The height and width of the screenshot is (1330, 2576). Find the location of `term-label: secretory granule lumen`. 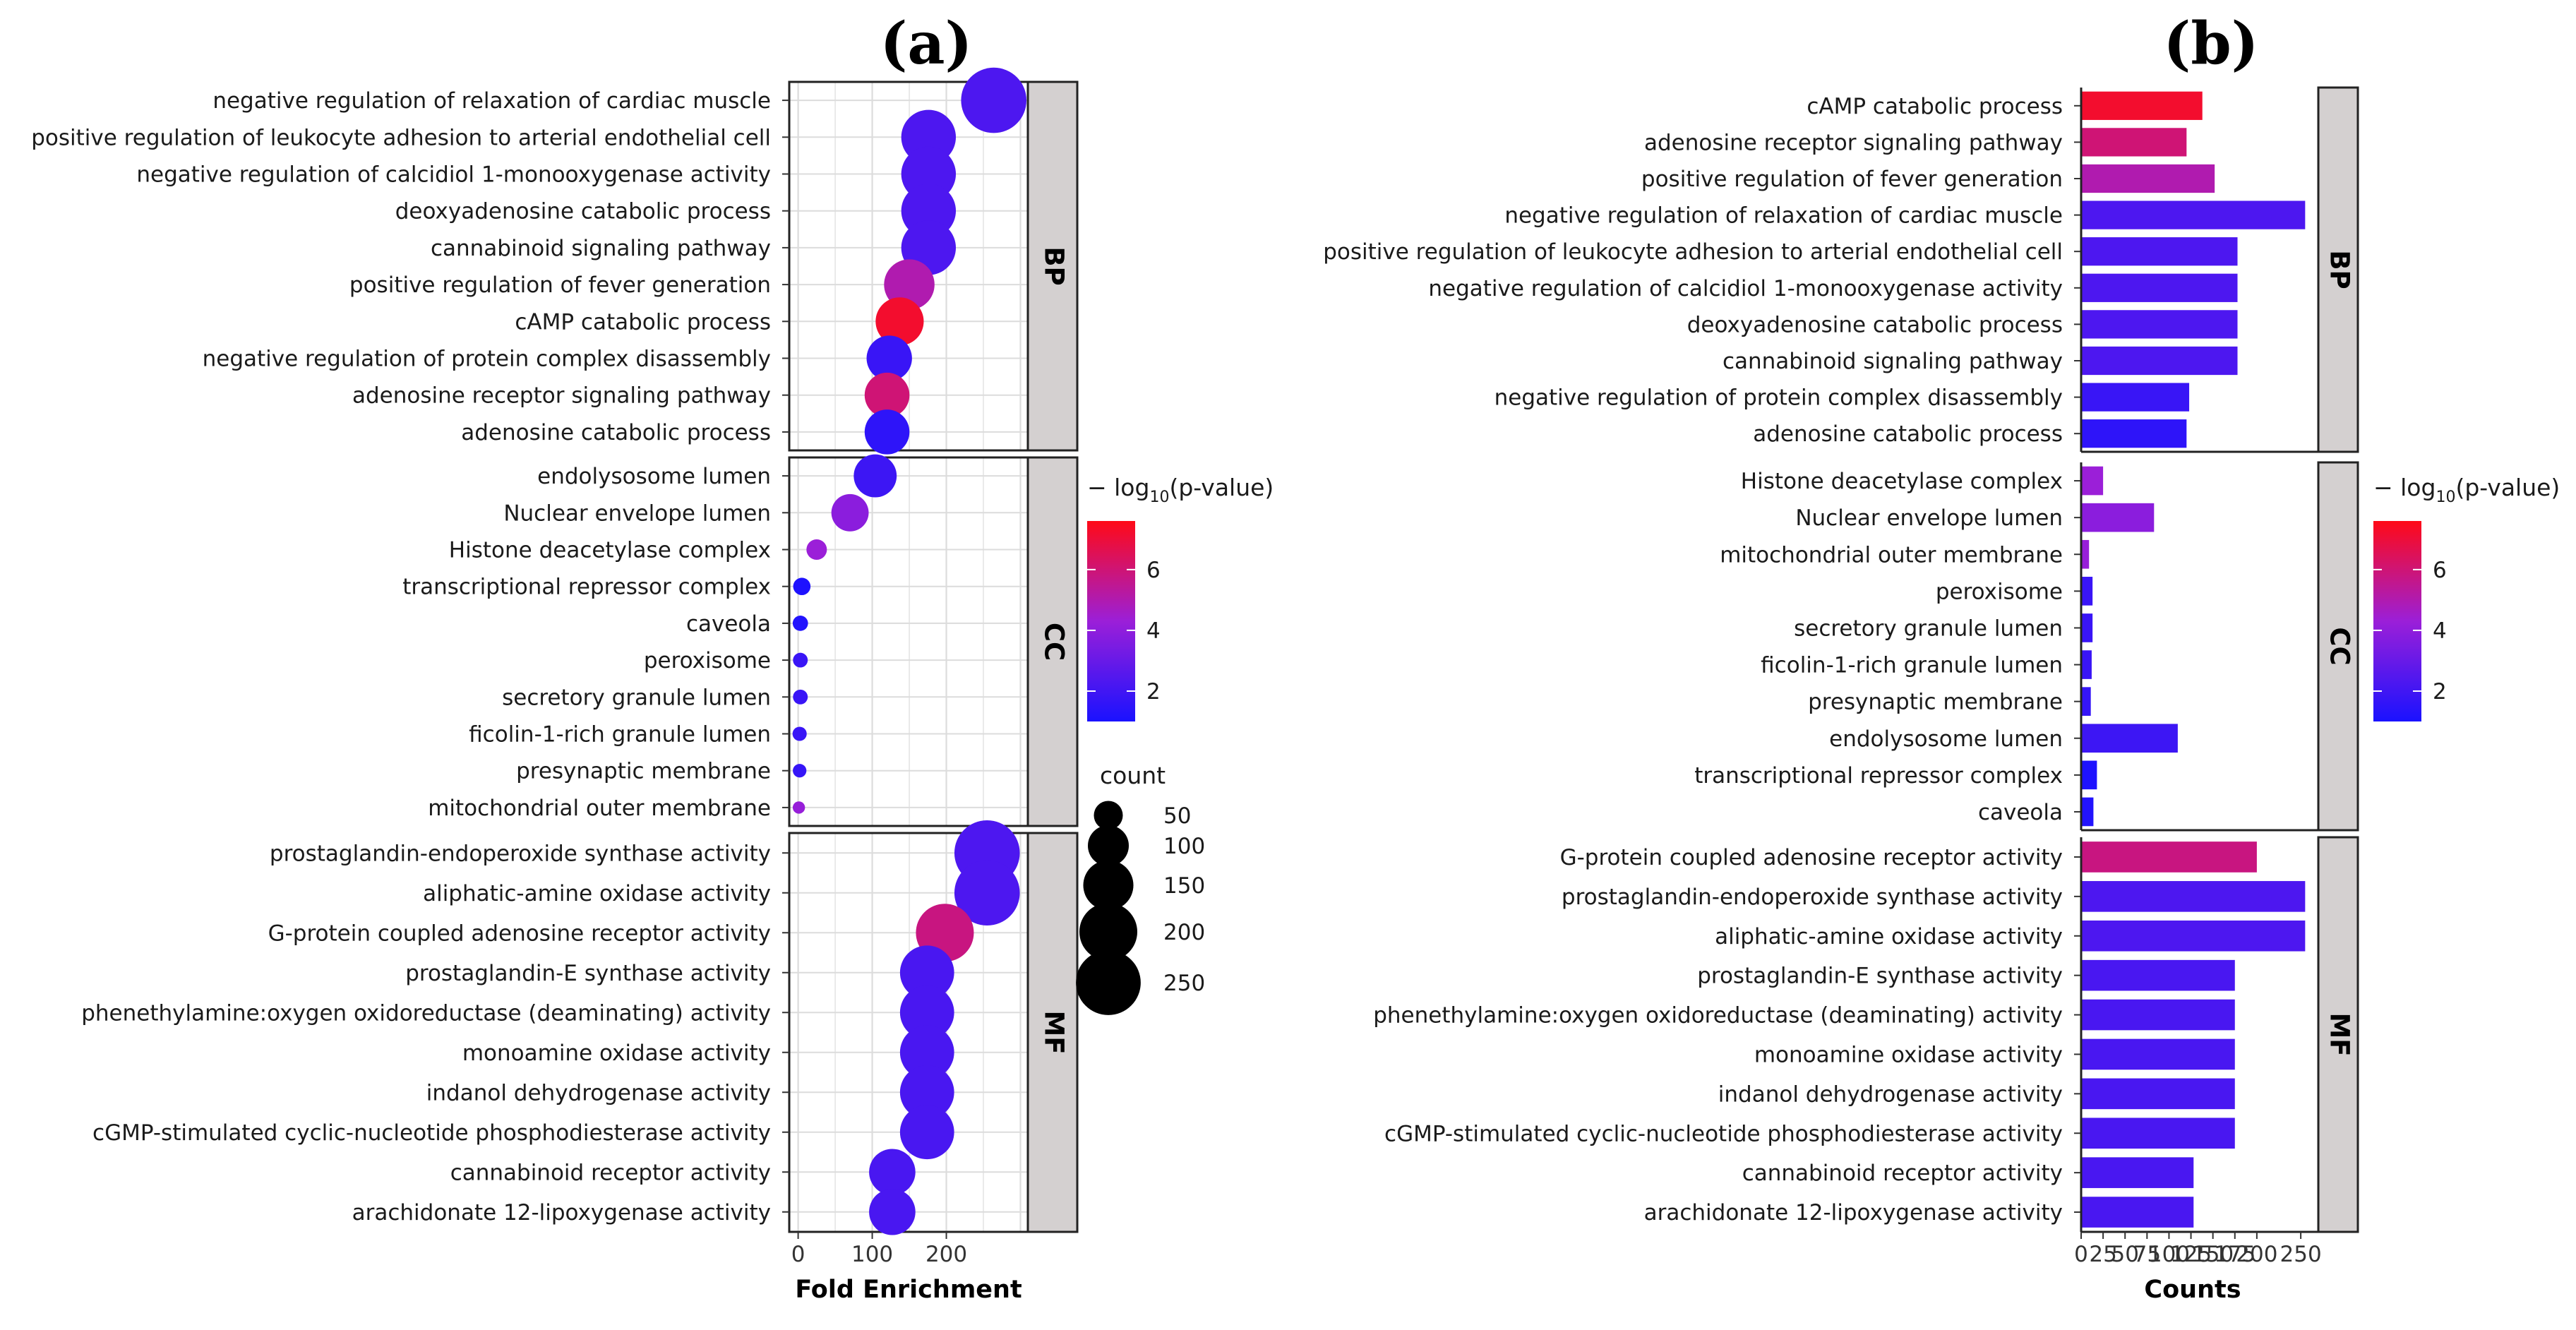

term-label: secretory granule lumen is located at coordinates (636, 697).